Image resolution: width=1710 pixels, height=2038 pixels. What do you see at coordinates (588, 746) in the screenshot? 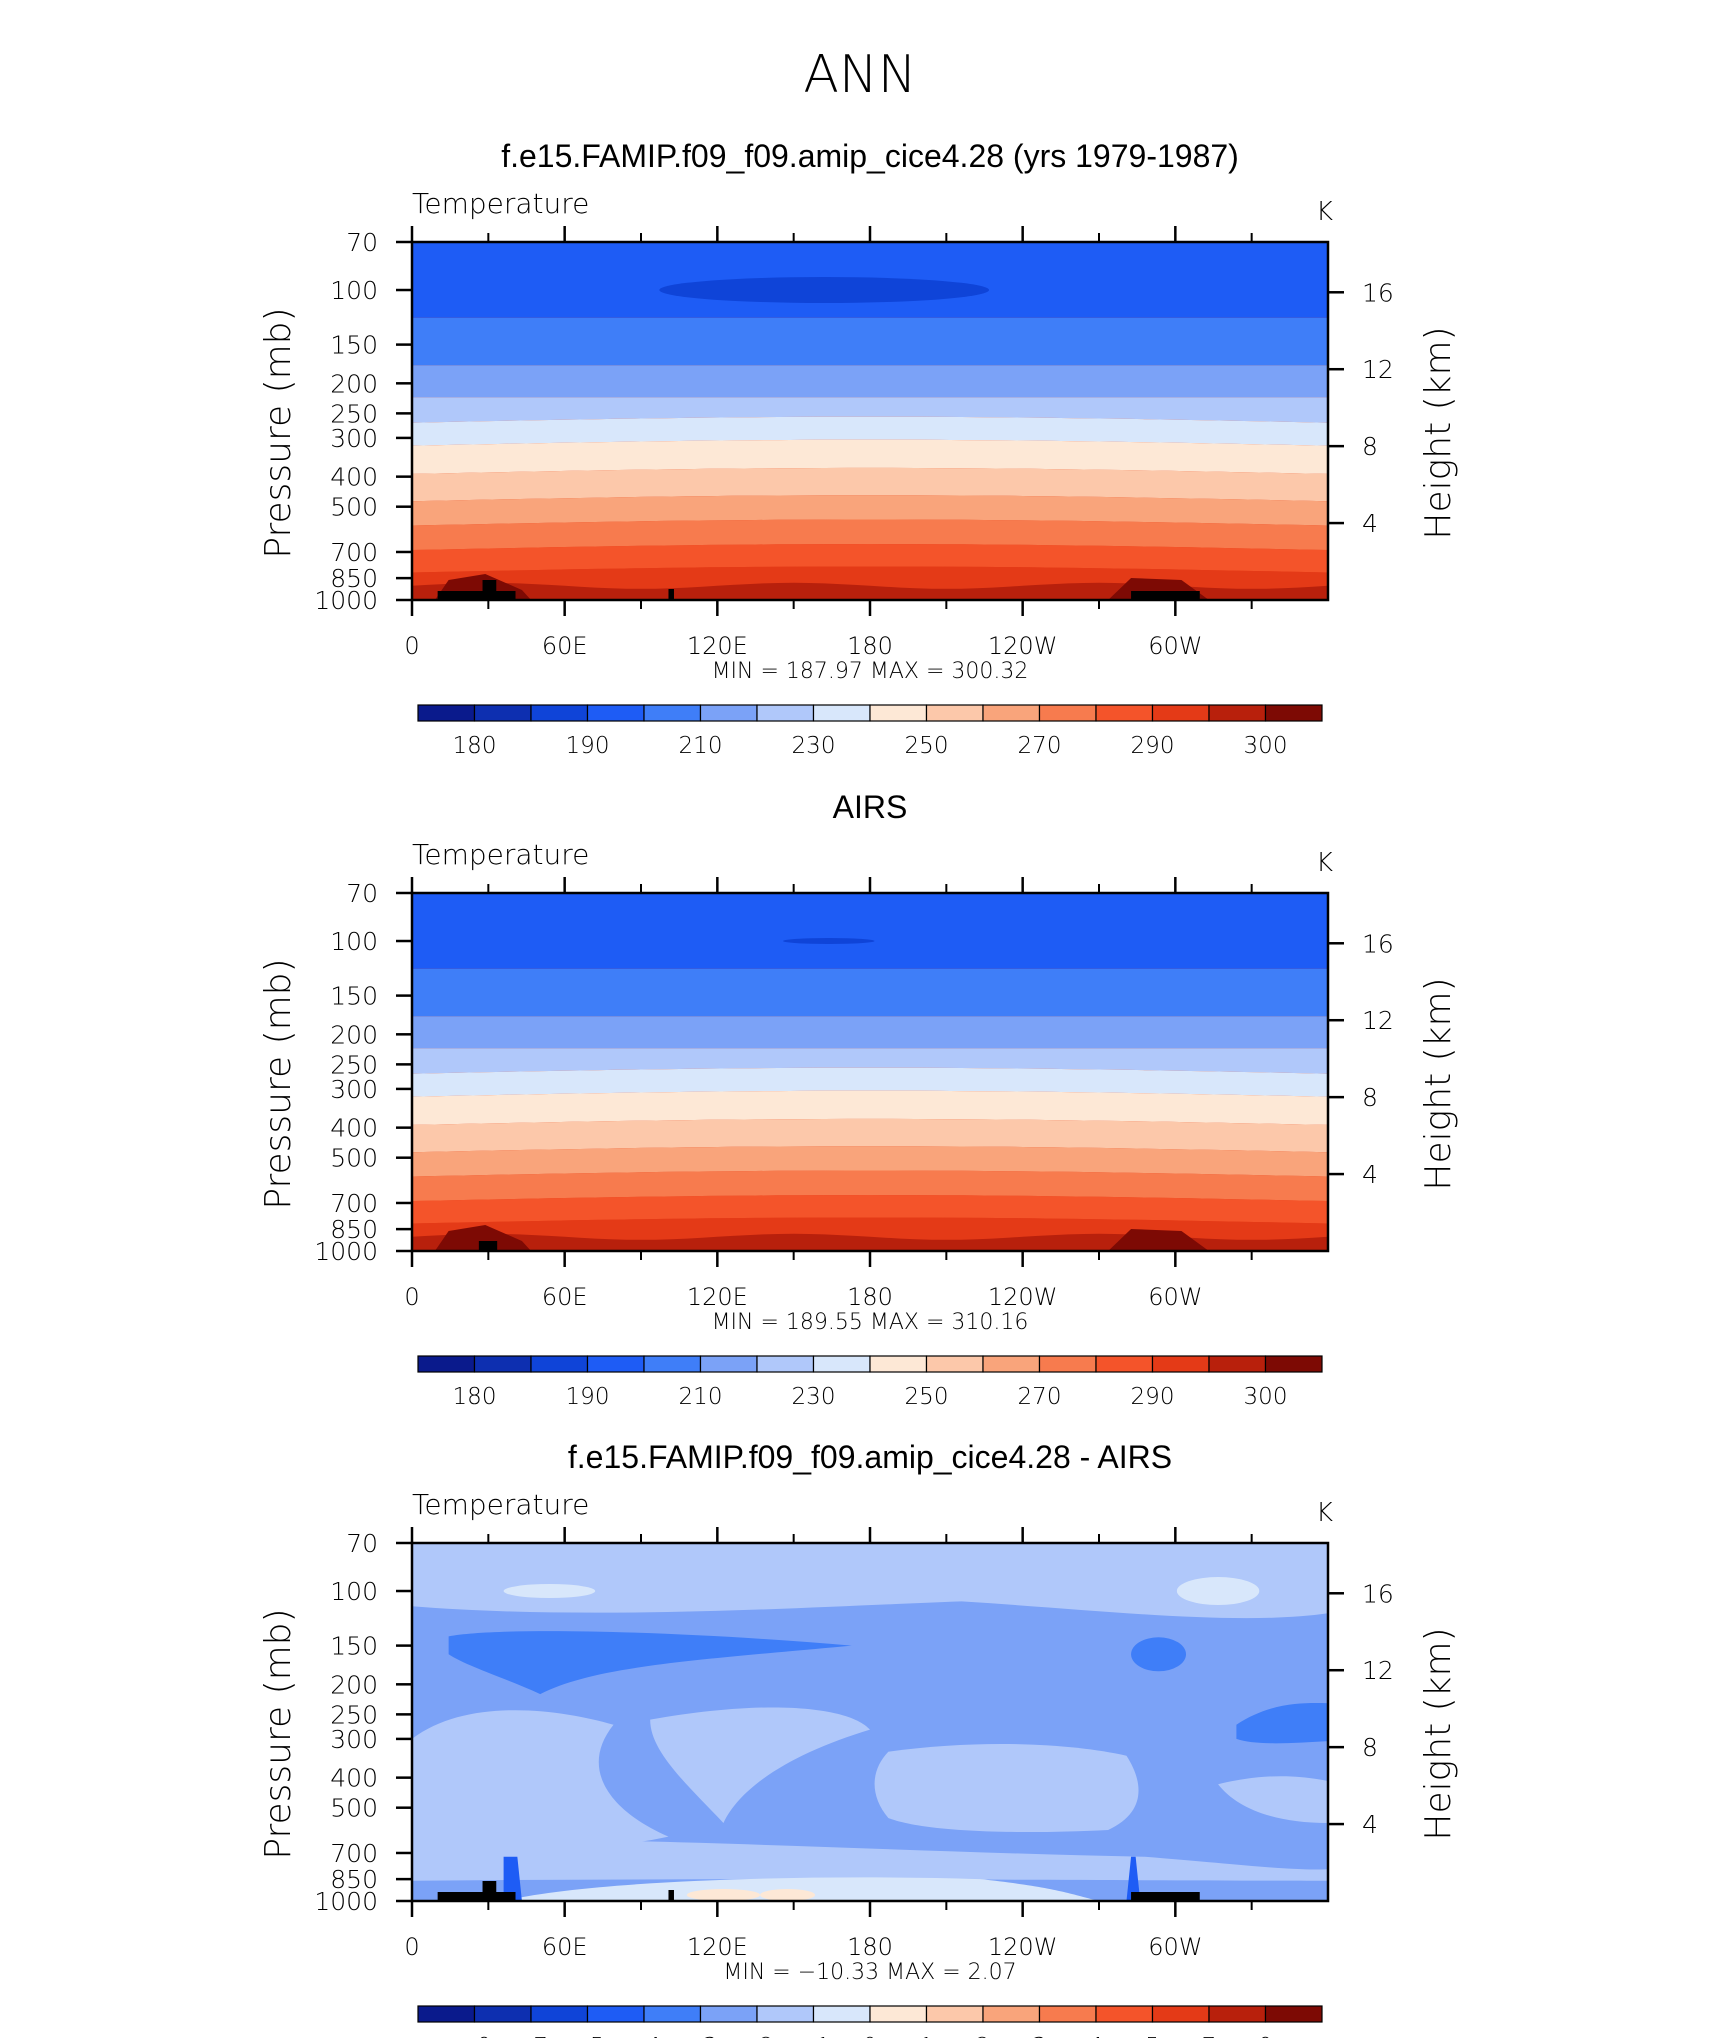
I see `colorbar-label: 190` at bounding box center [588, 746].